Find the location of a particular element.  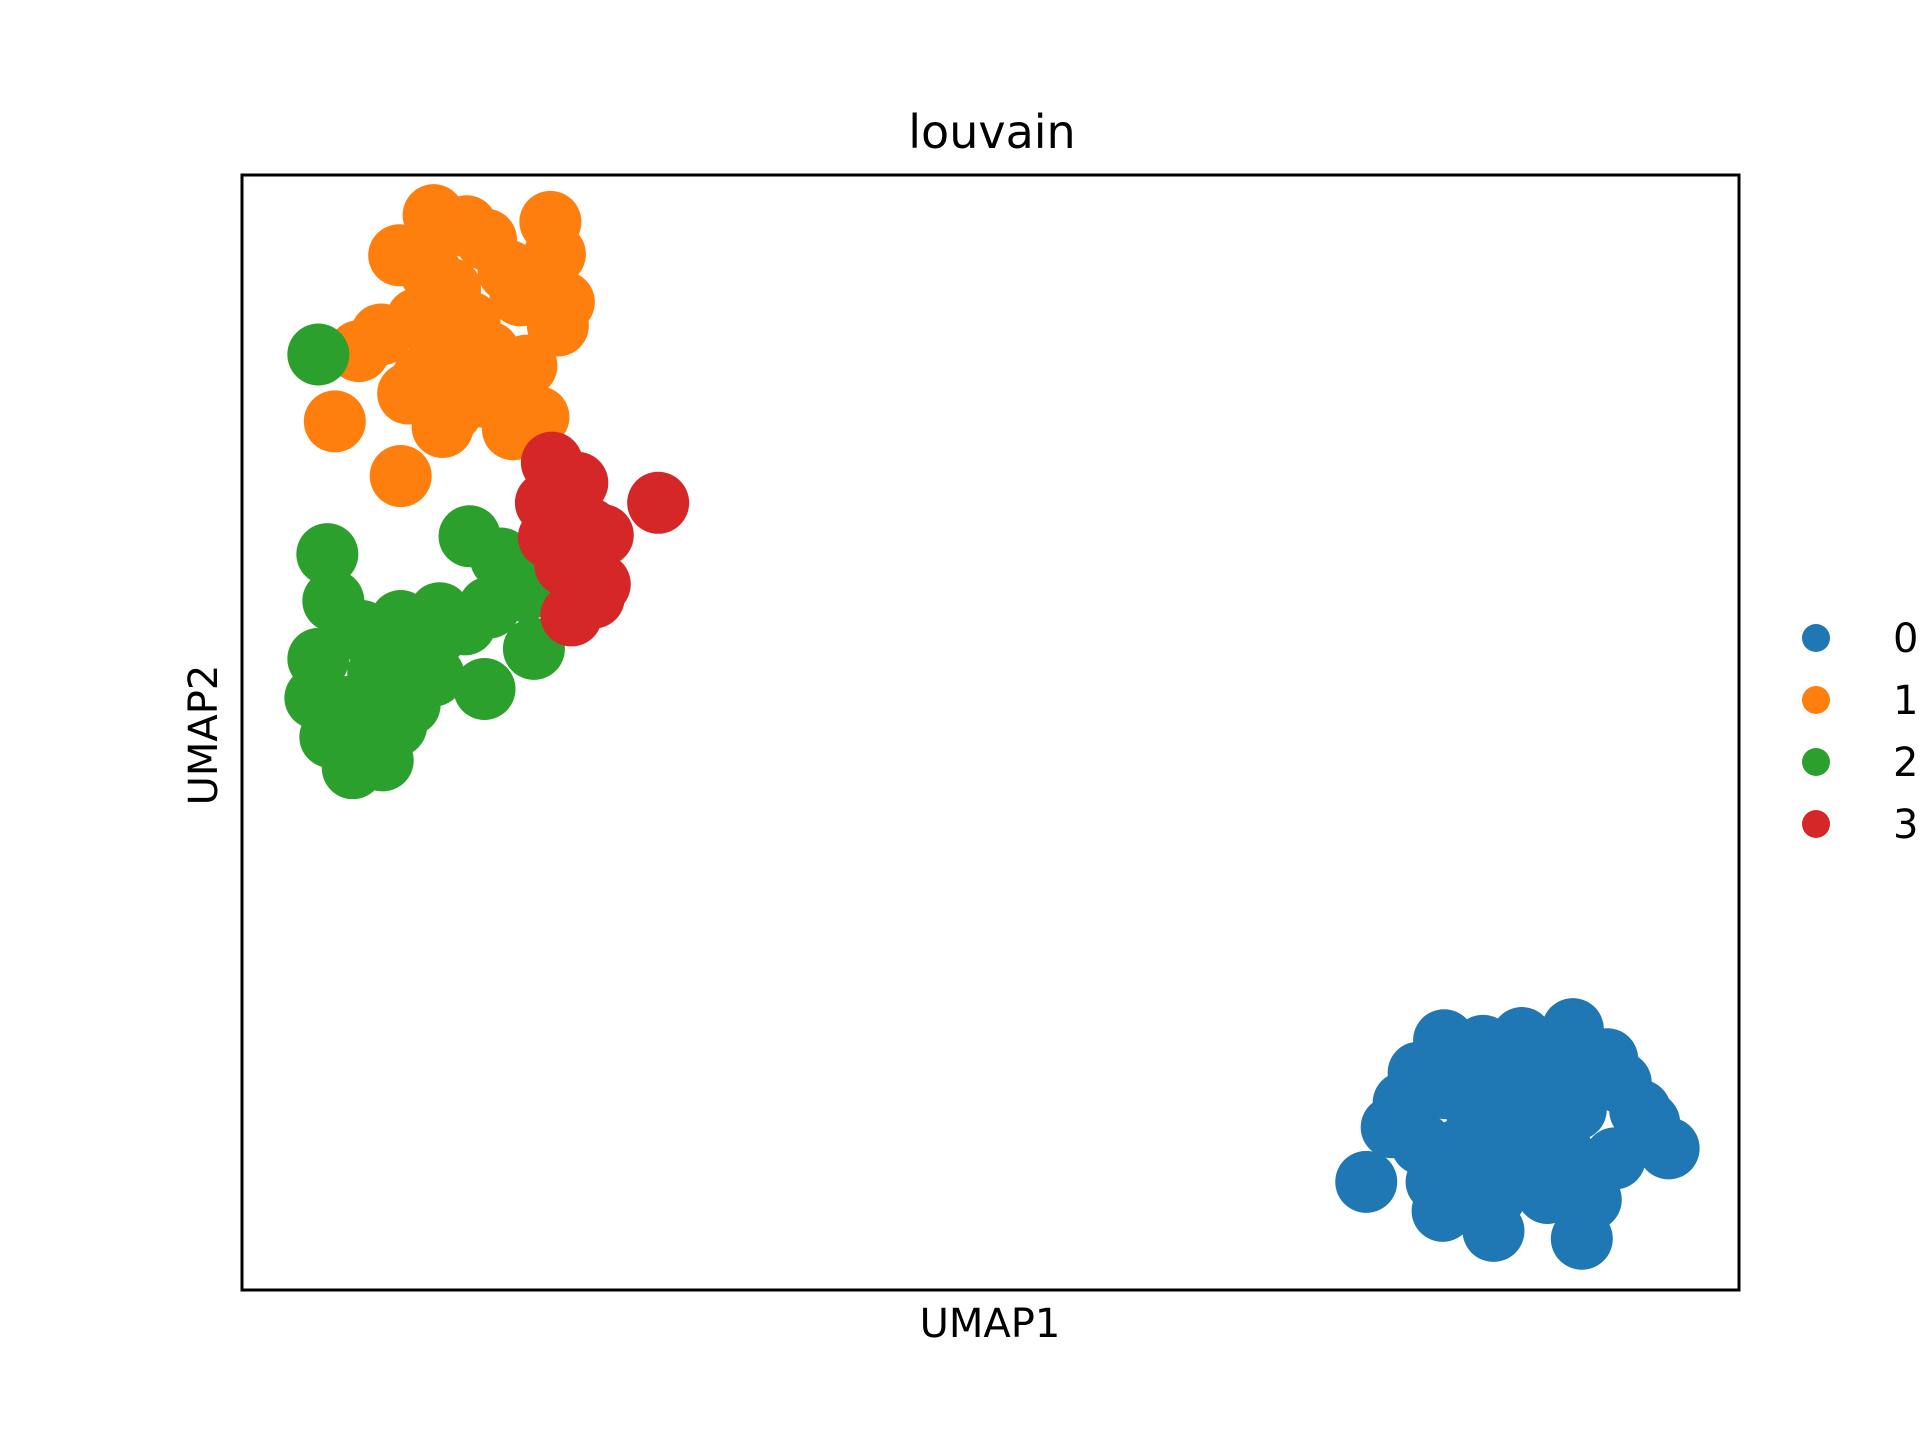

series-1-points is located at coordinates (449, 346).